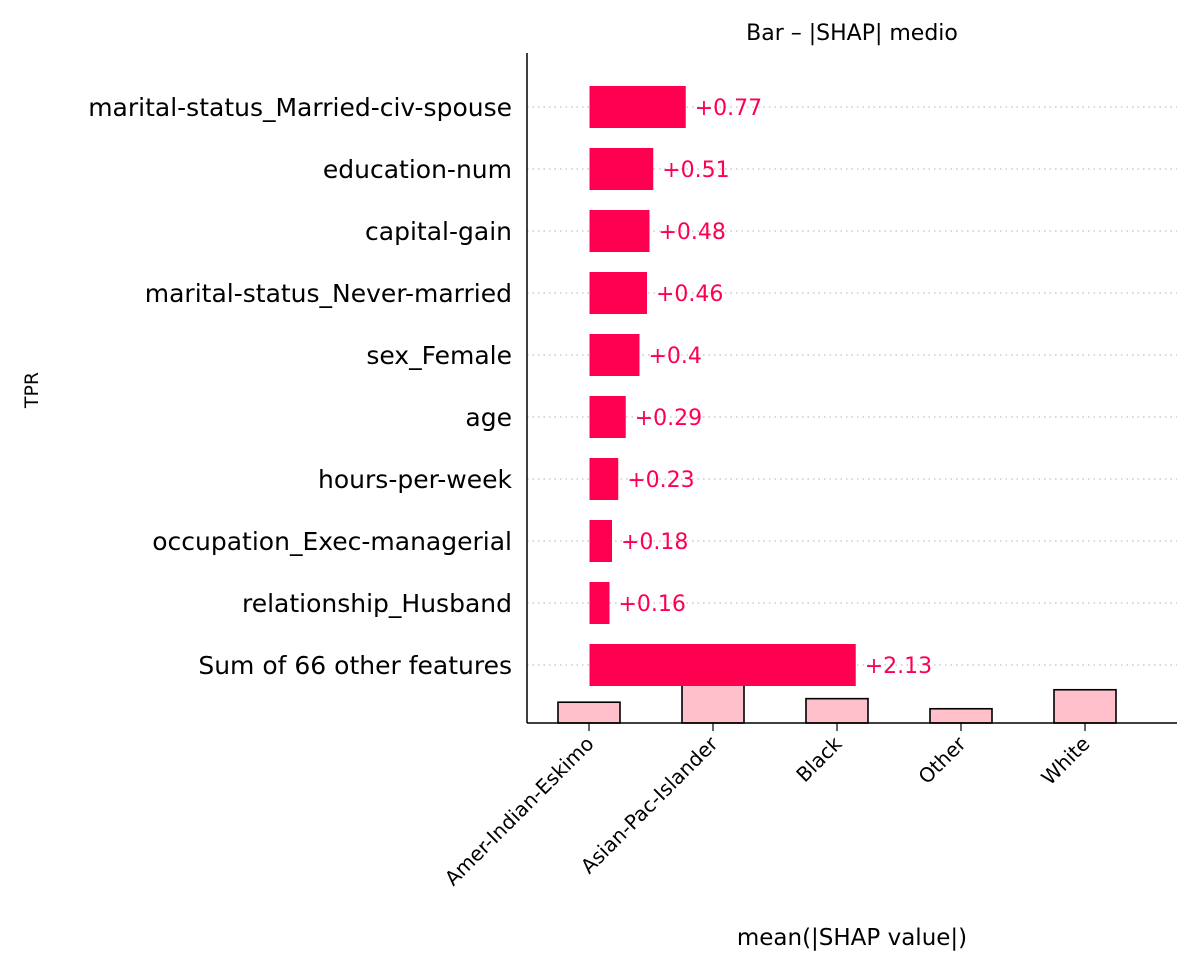 This screenshot has height=975, width=1200. Describe the element at coordinates (377, 603) in the screenshot. I see `feature-label: relationship_Husband` at that location.